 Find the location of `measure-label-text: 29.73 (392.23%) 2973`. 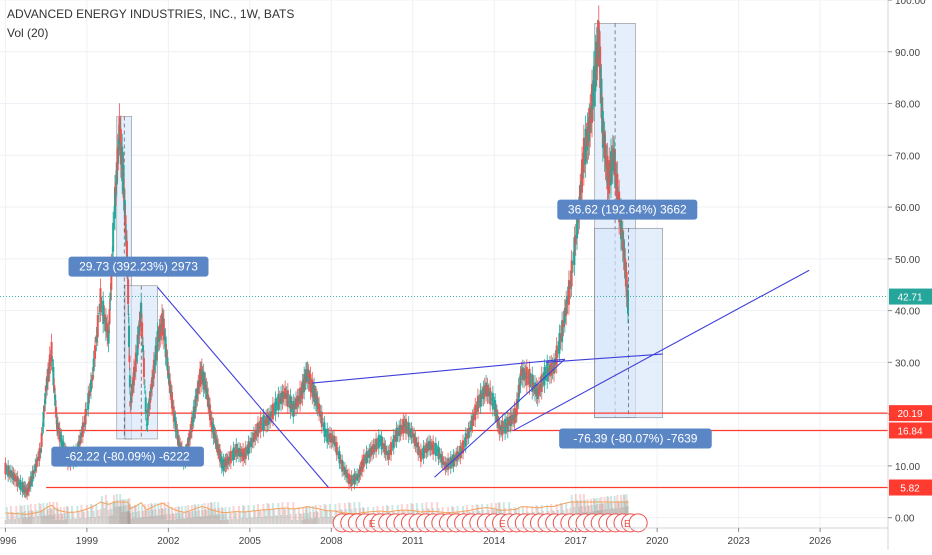

measure-label-text: 29.73 (392.23%) 2973 is located at coordinates (138, 267).